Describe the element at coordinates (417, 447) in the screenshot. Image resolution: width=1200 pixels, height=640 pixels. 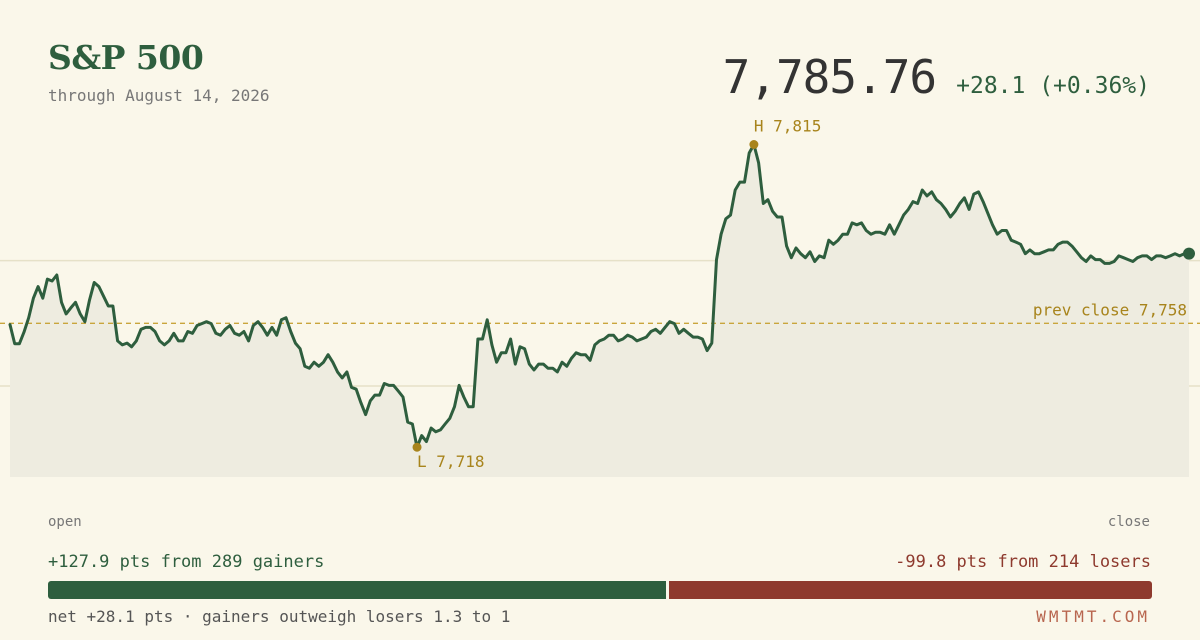
I see `low-marker` at that location.